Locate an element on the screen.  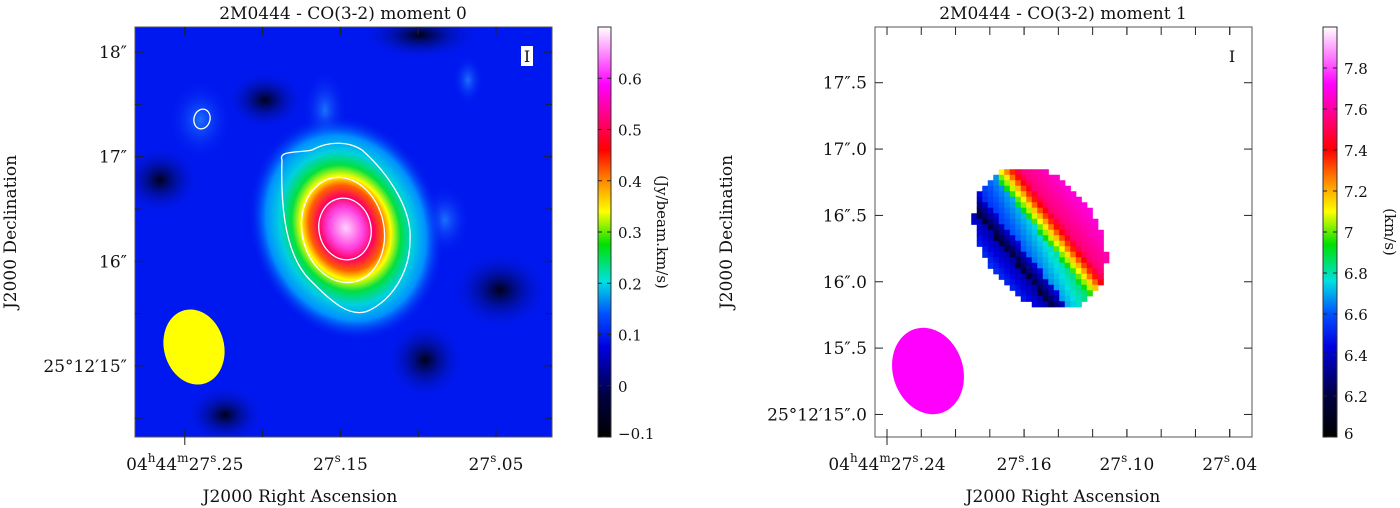
beam-ellipse is located at coordinates (928, 371).